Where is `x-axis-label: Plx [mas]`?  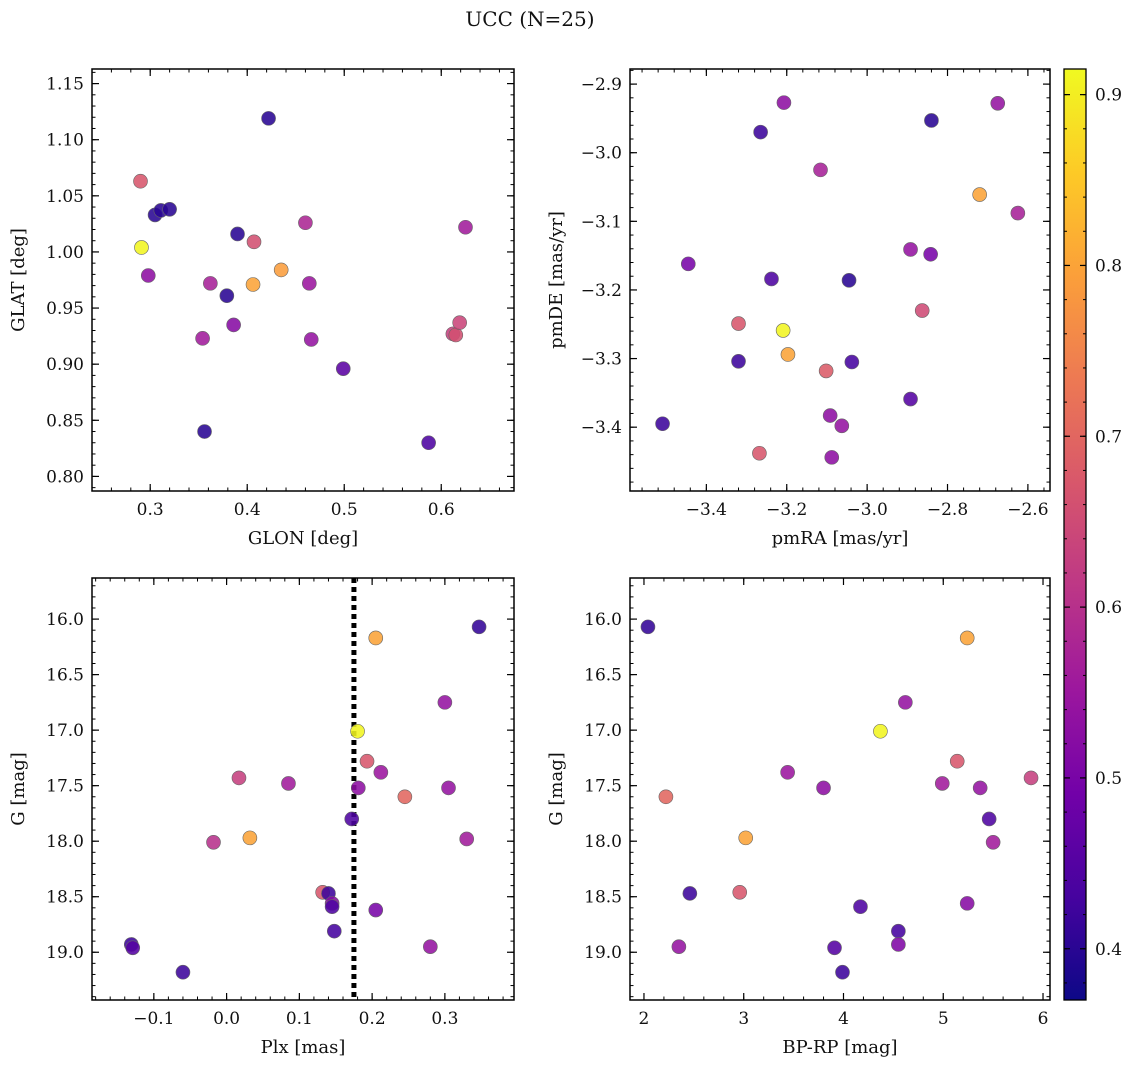
x-axis-label: Plx [mas] is located at coordinates (303, 1047).